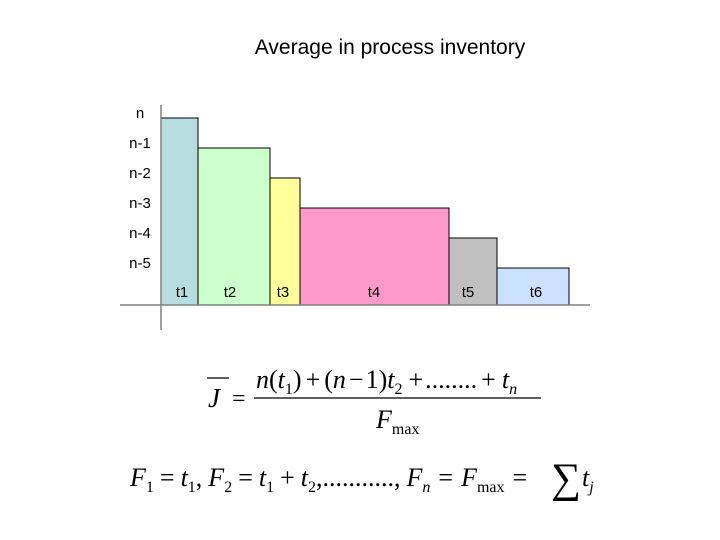 The image size is (720, 540). Describe the element at coordinates (140, 113) in the screenshot. I see `y-level-label: n` at that location.